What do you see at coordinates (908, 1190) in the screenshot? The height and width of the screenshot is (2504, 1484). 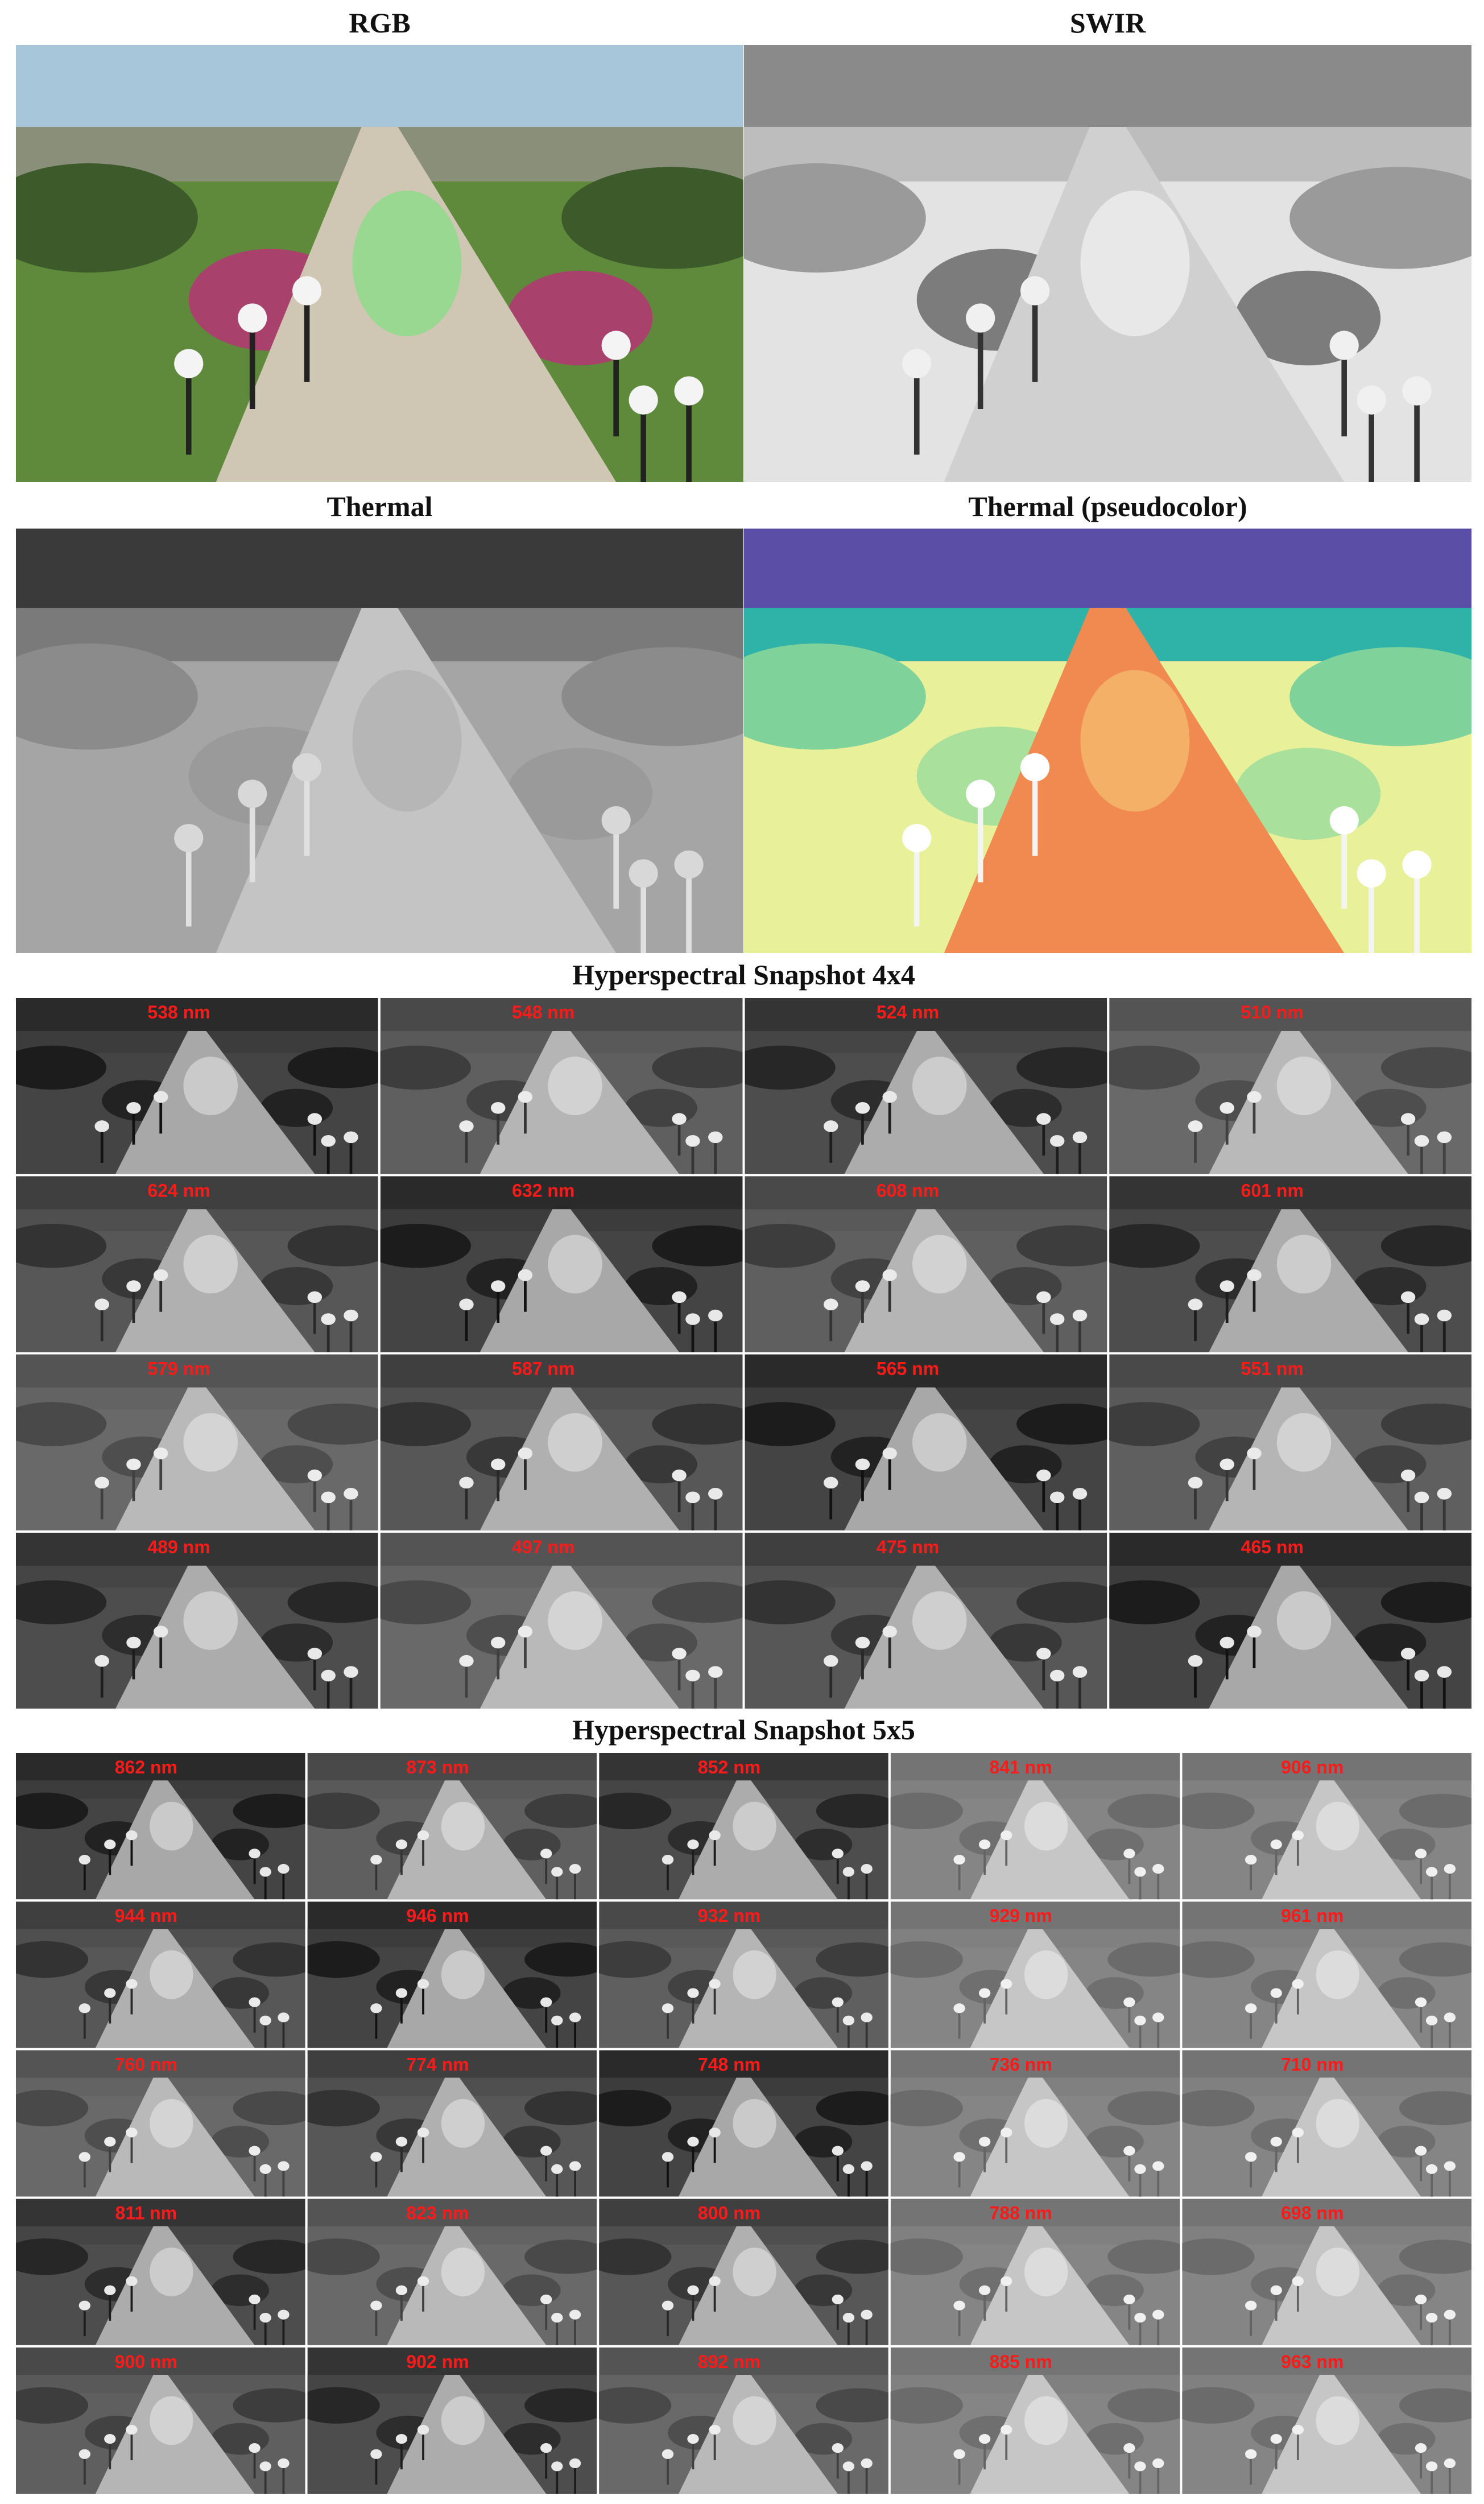 I see `band-label: 608 nm` at bounding box center [908, 1190].